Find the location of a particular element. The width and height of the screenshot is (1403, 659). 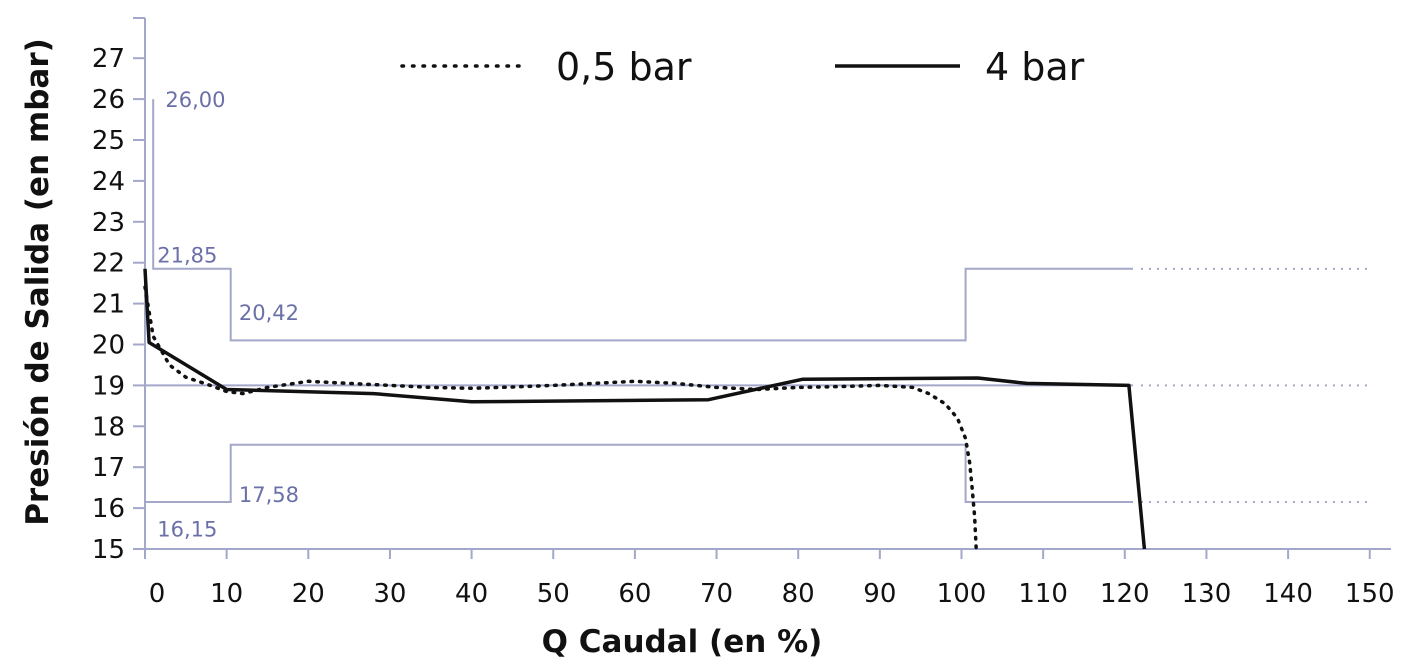

x-tick-label: 150 is located at coordinates (1370, 594).